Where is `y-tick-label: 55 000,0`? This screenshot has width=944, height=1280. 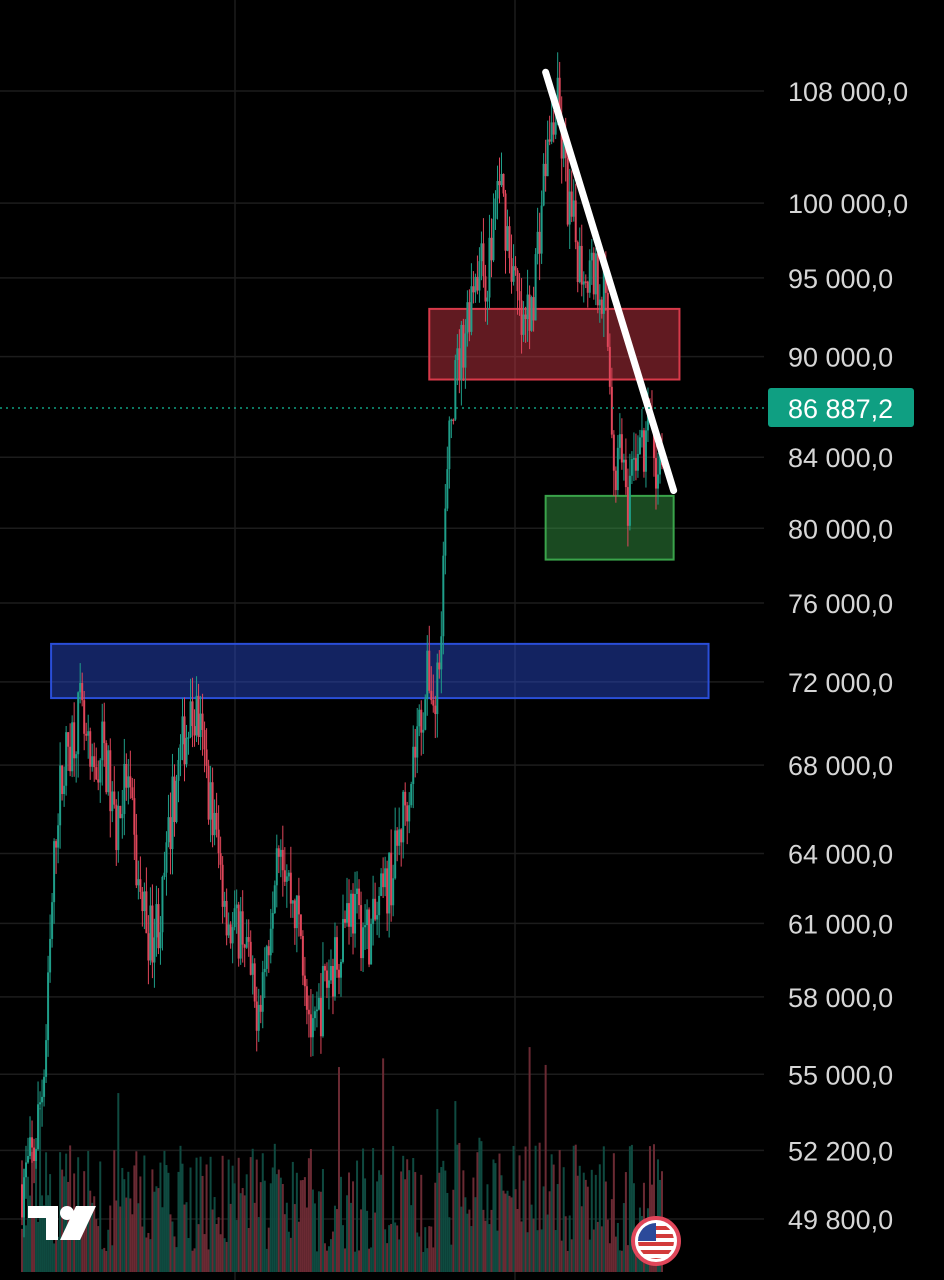 y-tick-label: 55 000,0 is located at coordinates (840, 1075).